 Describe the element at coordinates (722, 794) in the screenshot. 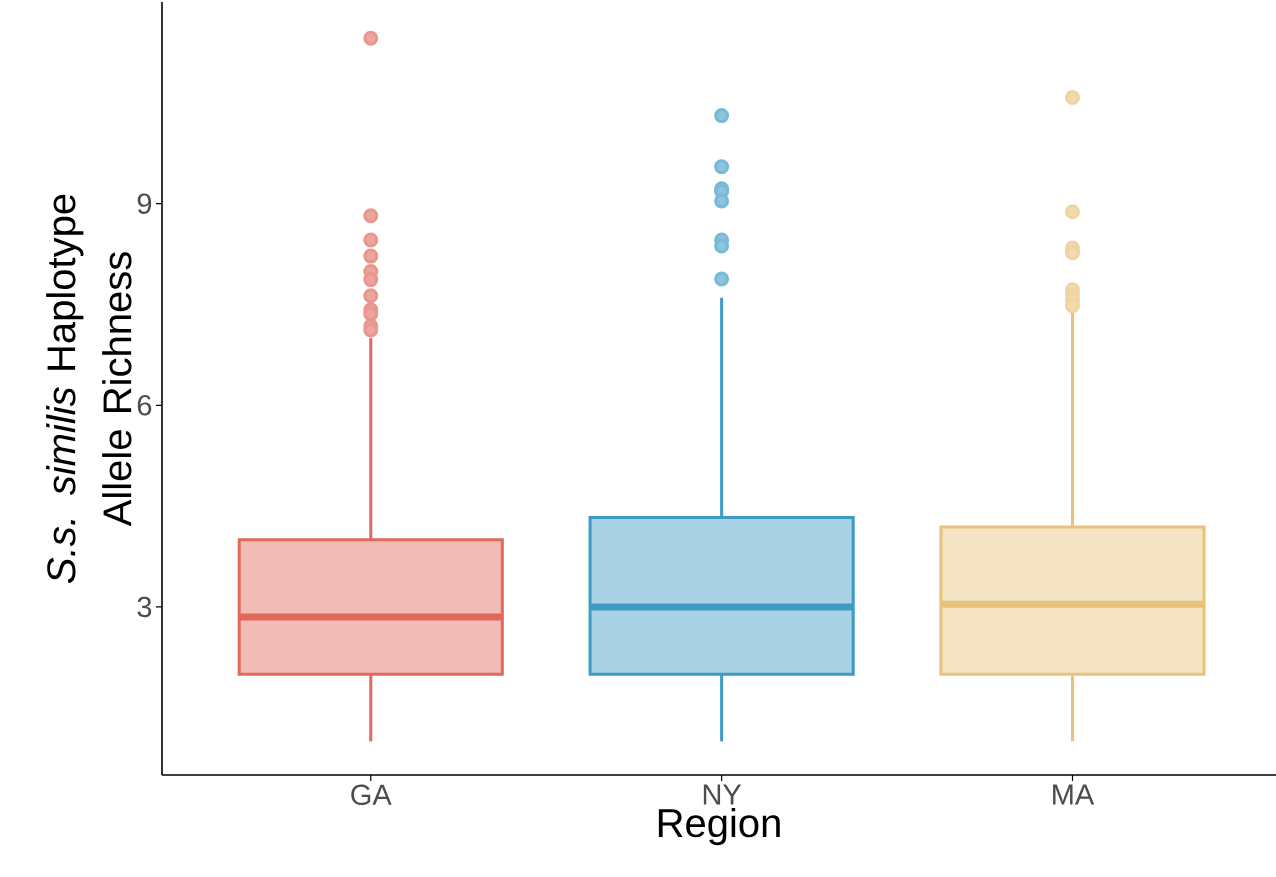

I see `x-tick-label: NY` at that location.